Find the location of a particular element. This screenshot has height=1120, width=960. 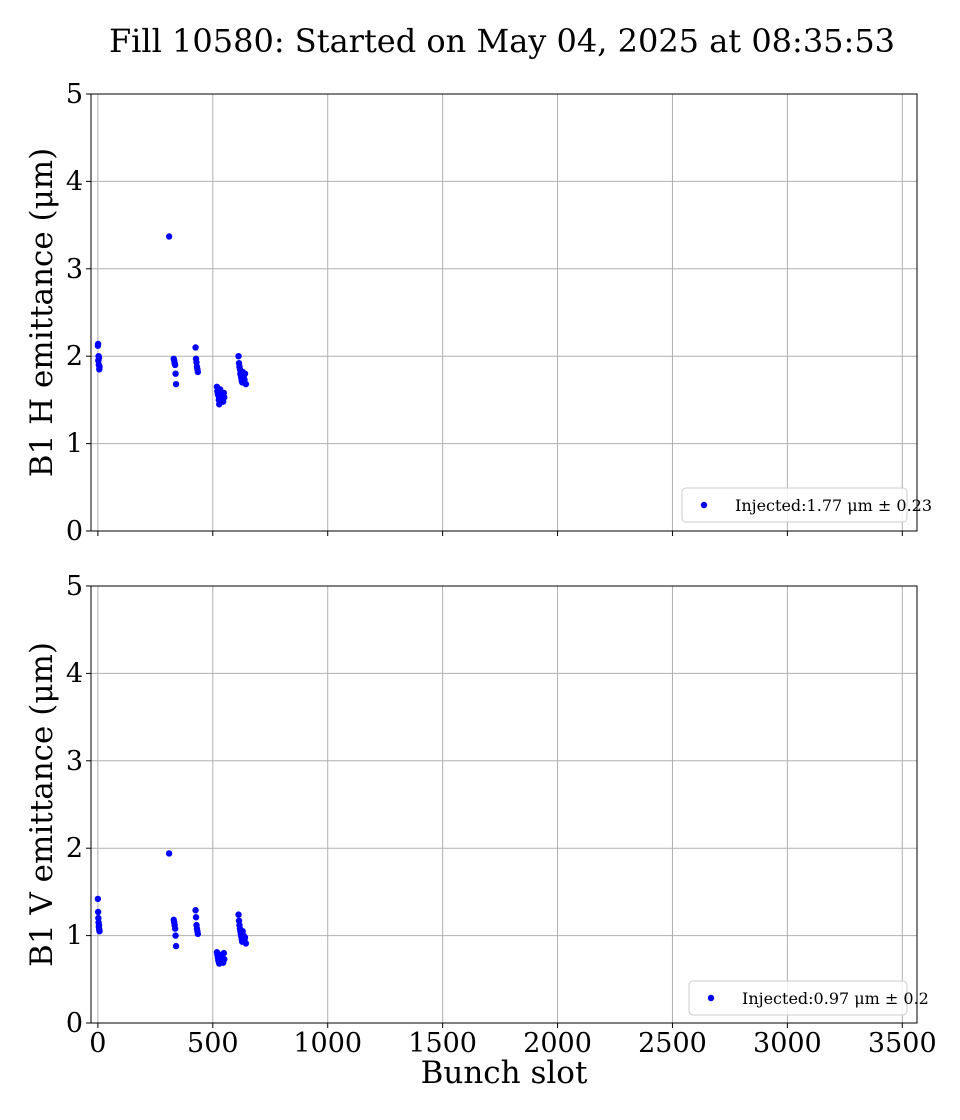

x-tick-label: 500 is located at coordinates (213, 1043).